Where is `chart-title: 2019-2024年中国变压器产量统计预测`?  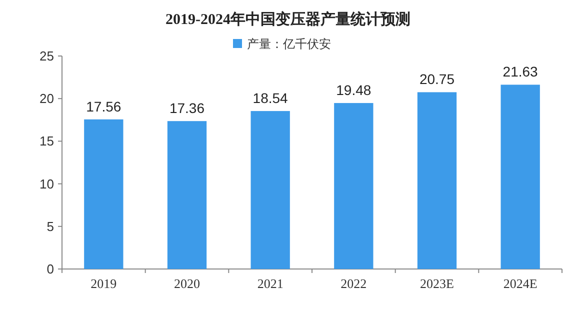
chart-title: 2019-2024年中国变压器产量统计预测 is located at coordinates (288, 19).